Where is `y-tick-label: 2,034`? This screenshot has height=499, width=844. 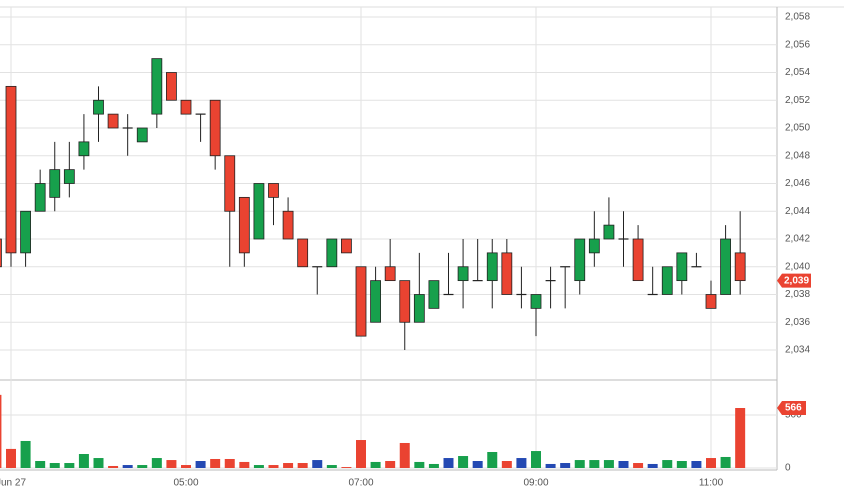 y-tick-label: 2,034 is located at coordinates (797, 350).